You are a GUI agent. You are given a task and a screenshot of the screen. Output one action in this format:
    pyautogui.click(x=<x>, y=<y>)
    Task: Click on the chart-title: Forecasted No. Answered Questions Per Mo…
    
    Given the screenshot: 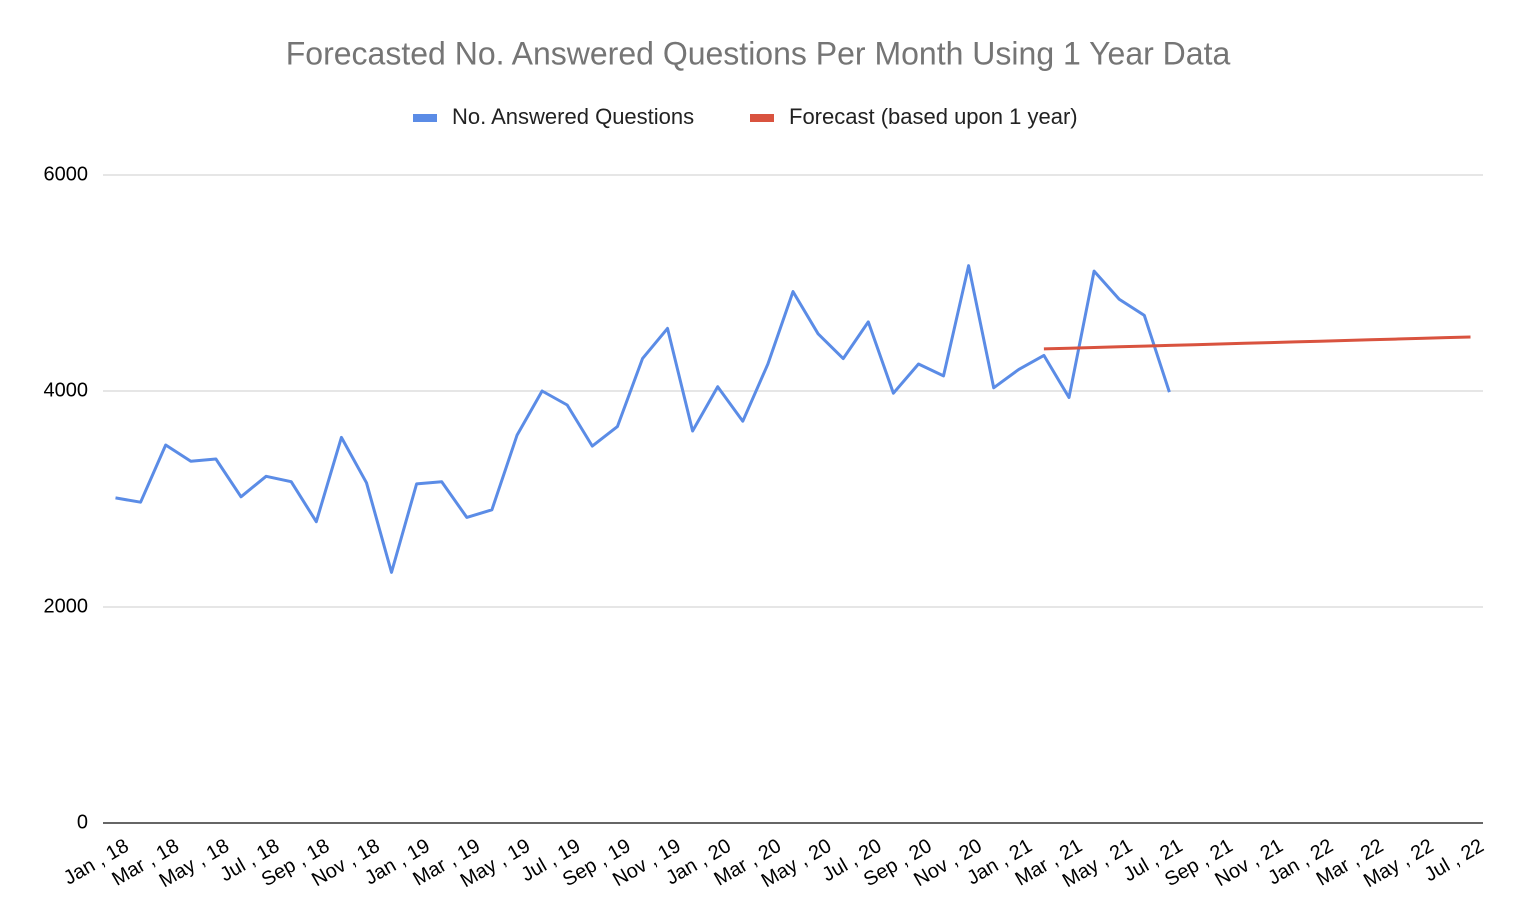 What is the action you would take?
    pyautogui.click(x=758, y=53)
    